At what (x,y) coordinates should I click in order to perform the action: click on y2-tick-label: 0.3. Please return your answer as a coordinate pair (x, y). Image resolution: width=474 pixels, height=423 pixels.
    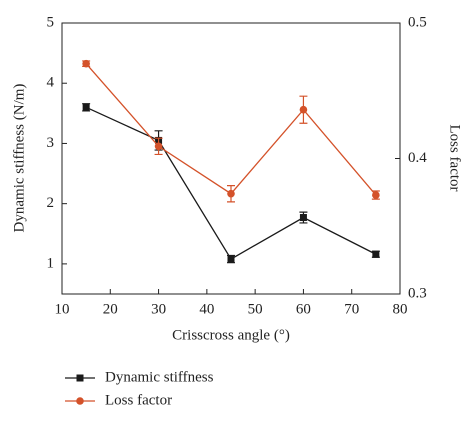
    Looking at the image, I should click on (417, 293).